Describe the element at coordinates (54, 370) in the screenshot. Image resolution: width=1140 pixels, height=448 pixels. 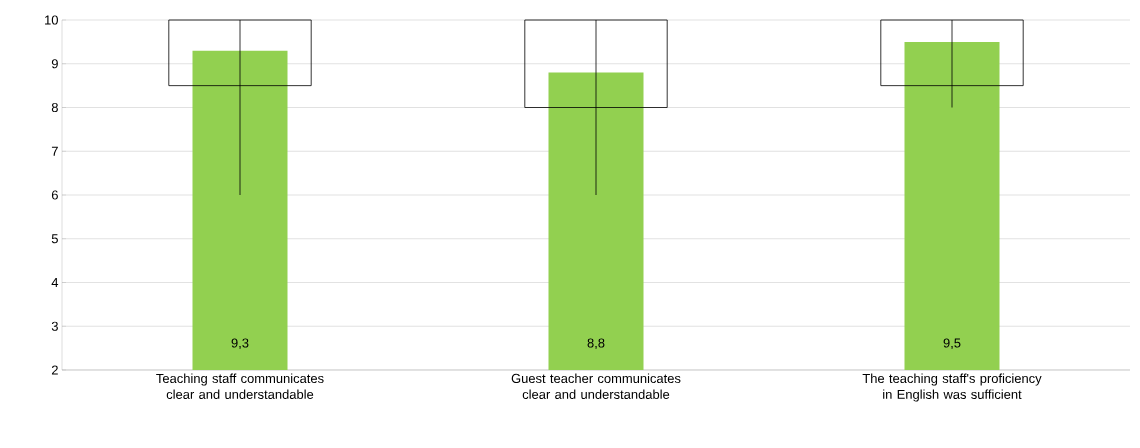
I see `y-tick-label: 2` at that location.